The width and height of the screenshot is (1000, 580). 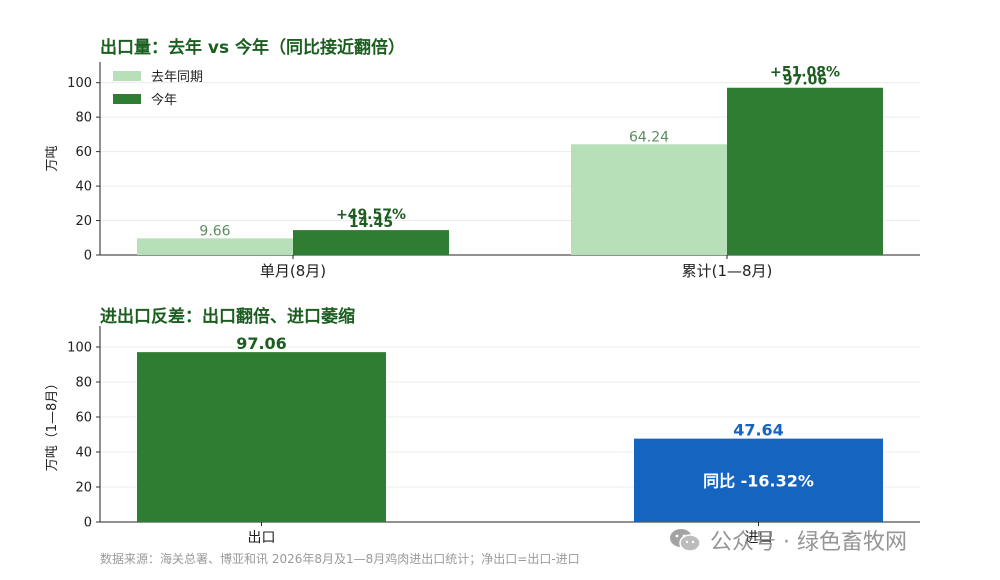 I want to click on yoy-annotation: +51.08%, so click(x=805, y=73).